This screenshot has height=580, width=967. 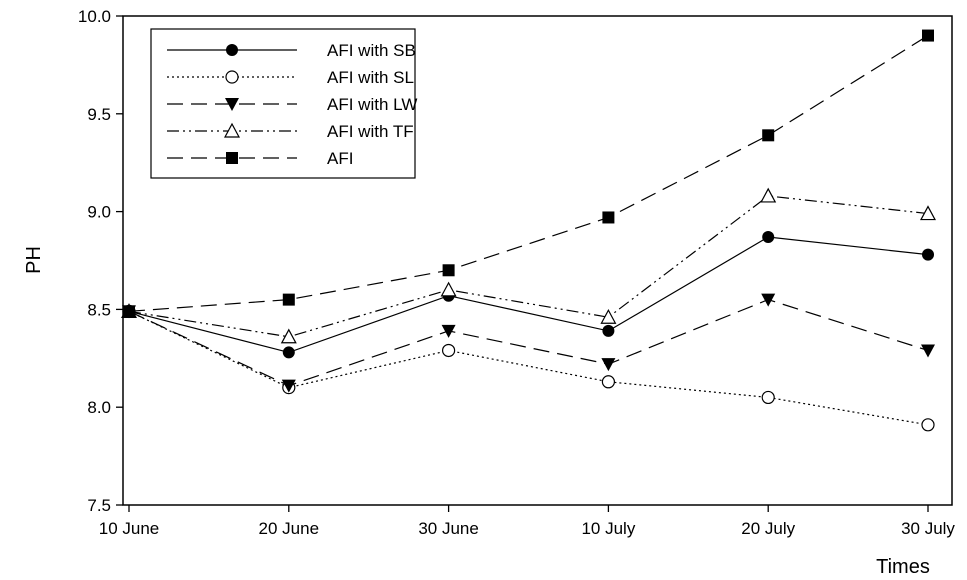 What do you see at coordinates (370, 77) in the screenshot?
I see `legend-label: AFI with SL` at bounding box center [370, 77].